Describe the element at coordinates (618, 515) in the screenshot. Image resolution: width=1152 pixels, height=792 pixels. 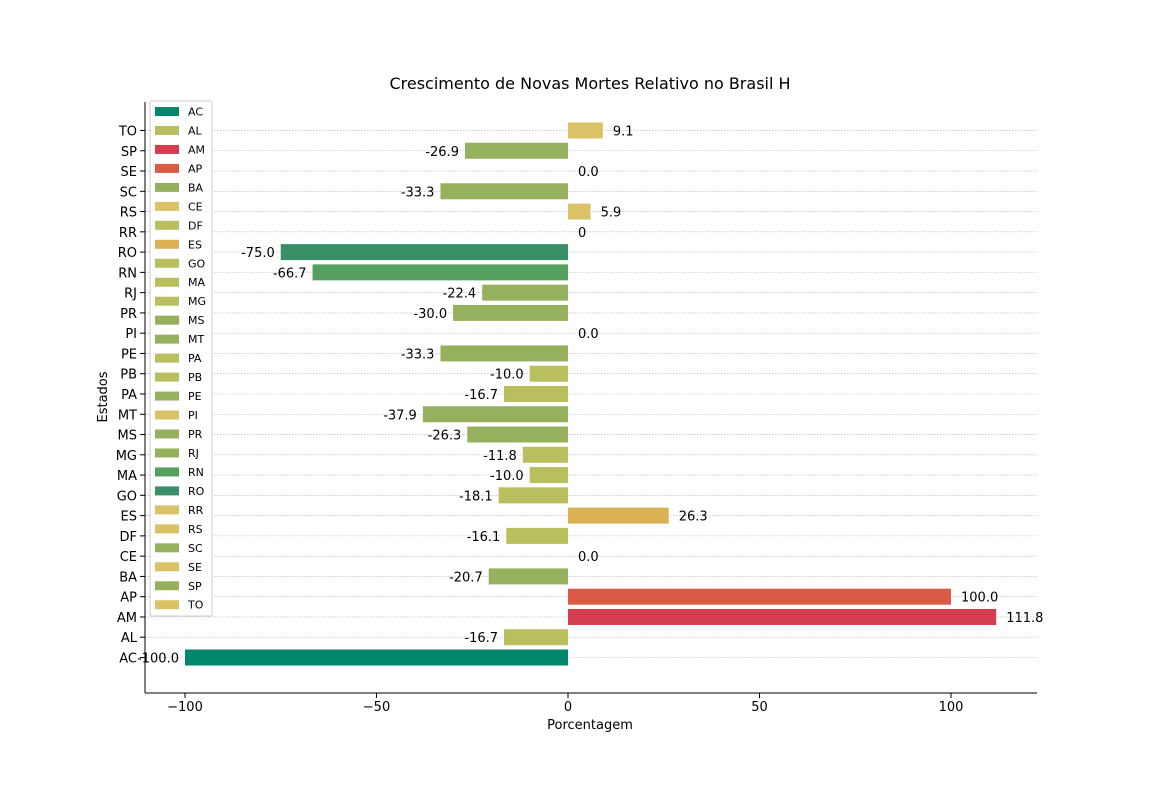
I see `bar-es` at that location.